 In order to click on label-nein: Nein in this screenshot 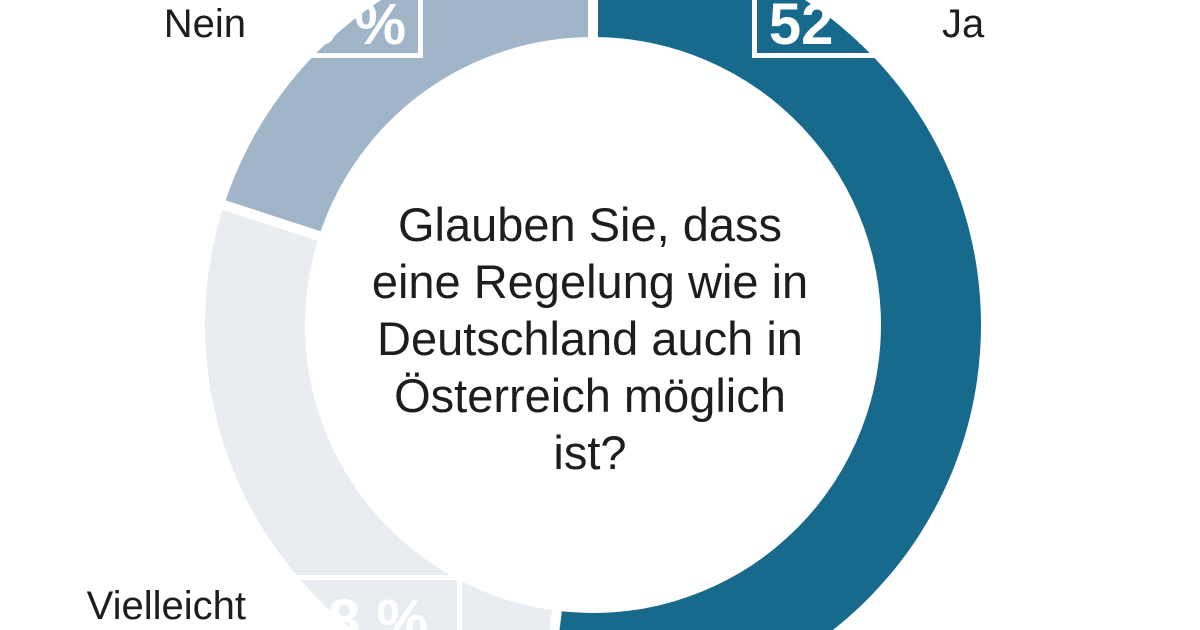, I will do `click(204, 24)`.